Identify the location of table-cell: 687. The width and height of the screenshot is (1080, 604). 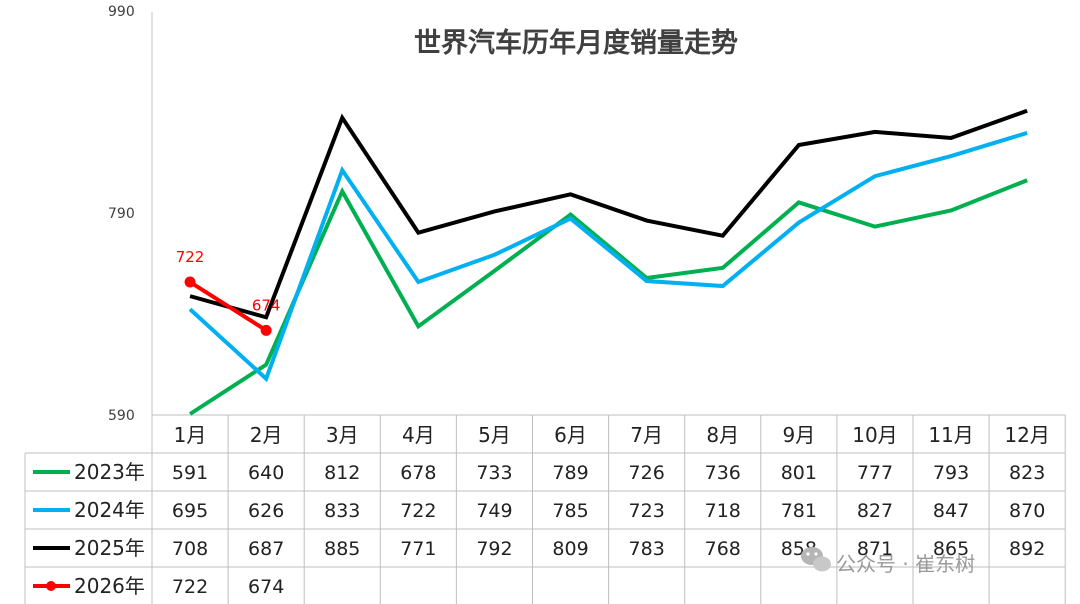
(266, 549).